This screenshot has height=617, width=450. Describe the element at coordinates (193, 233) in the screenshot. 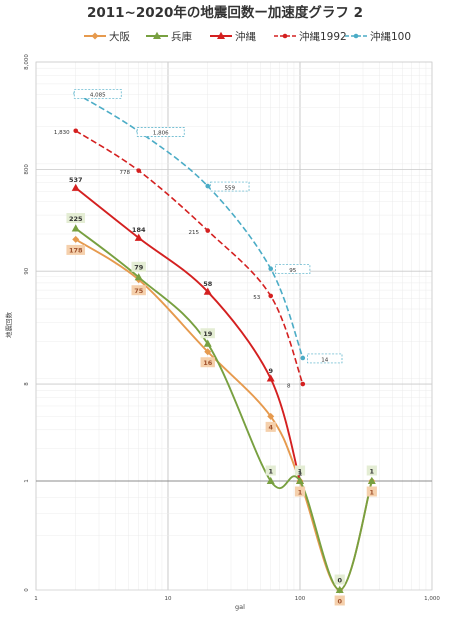

I see `data-label: 215` at that location.